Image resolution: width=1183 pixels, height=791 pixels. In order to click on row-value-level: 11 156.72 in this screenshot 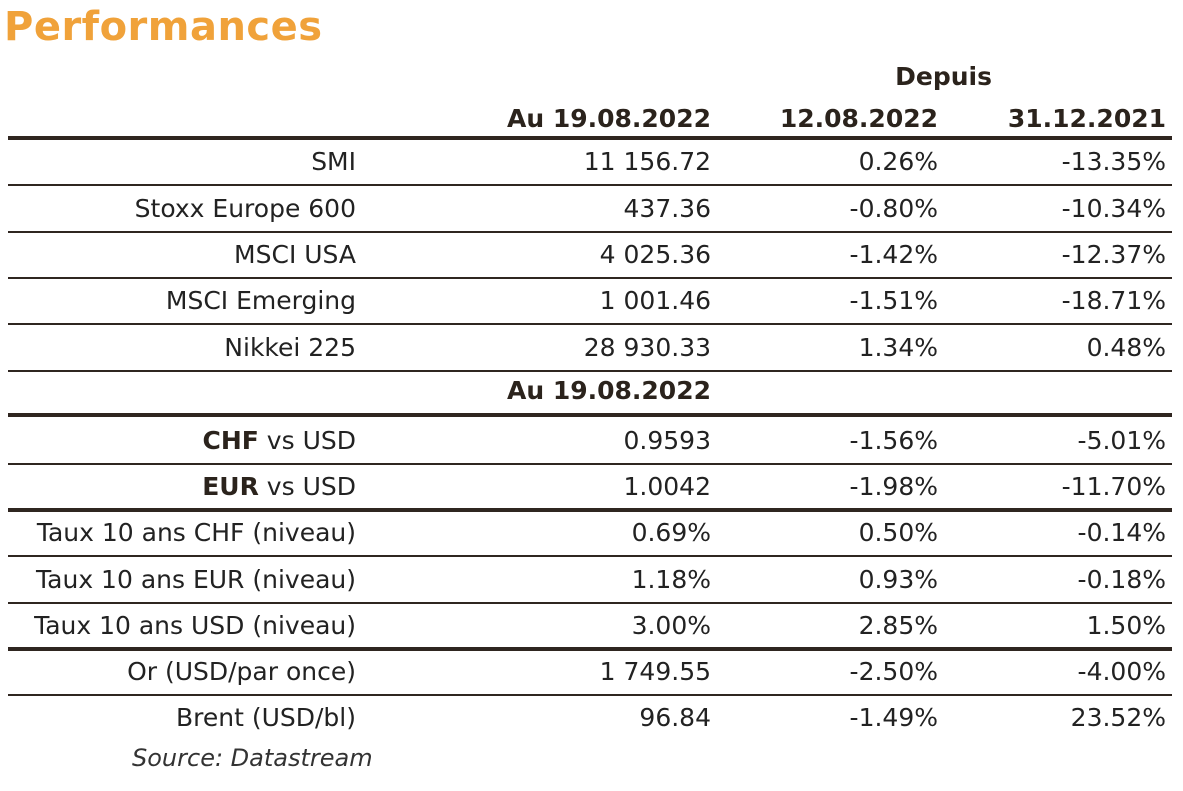, I will do `click(647, 161)`.